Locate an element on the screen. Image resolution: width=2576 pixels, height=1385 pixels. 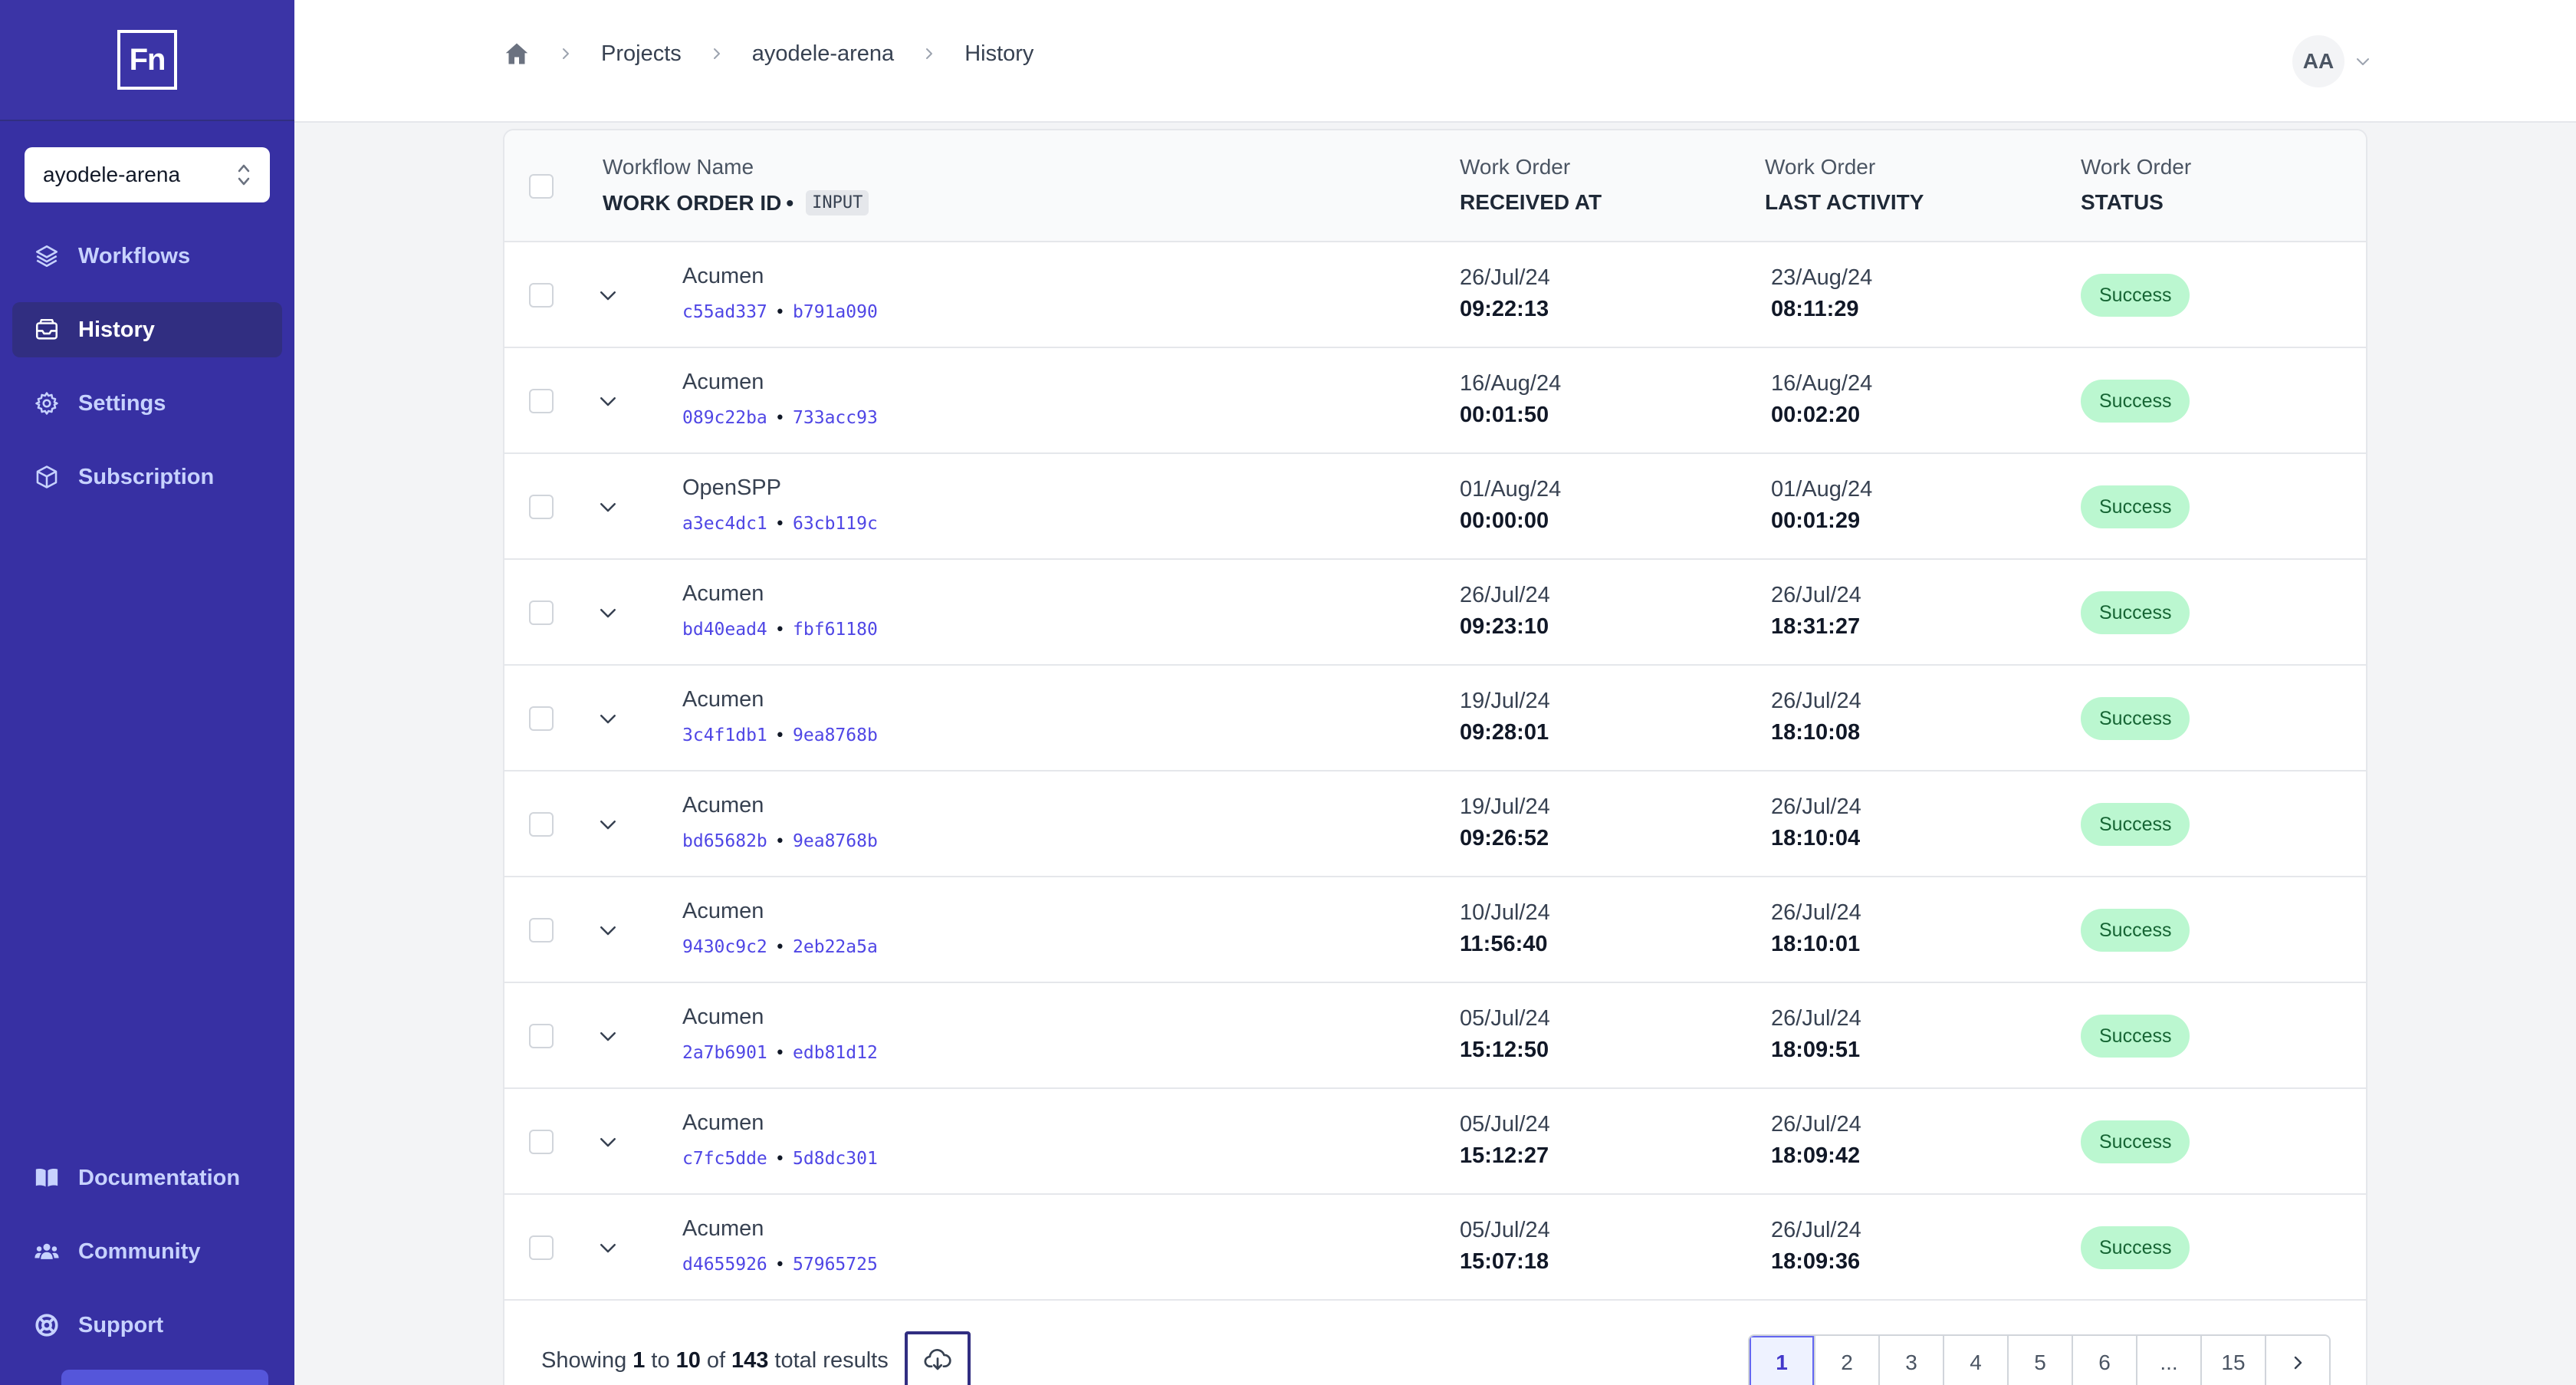
sidebar-footer-pill is located at coordinates (164, 1378).